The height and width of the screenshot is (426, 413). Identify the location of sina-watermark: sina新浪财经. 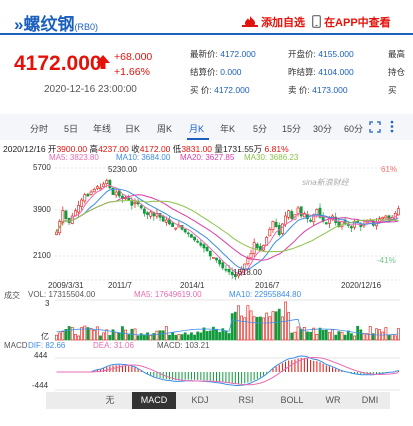
(325, 182).